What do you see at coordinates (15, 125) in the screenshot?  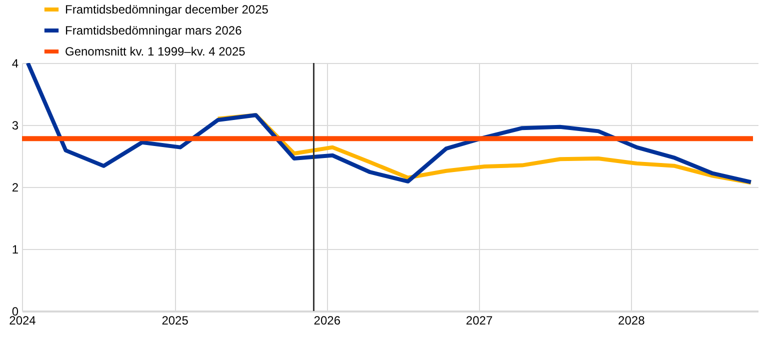 I see `y-tick-label: 3` at bounding box center [15, 125].